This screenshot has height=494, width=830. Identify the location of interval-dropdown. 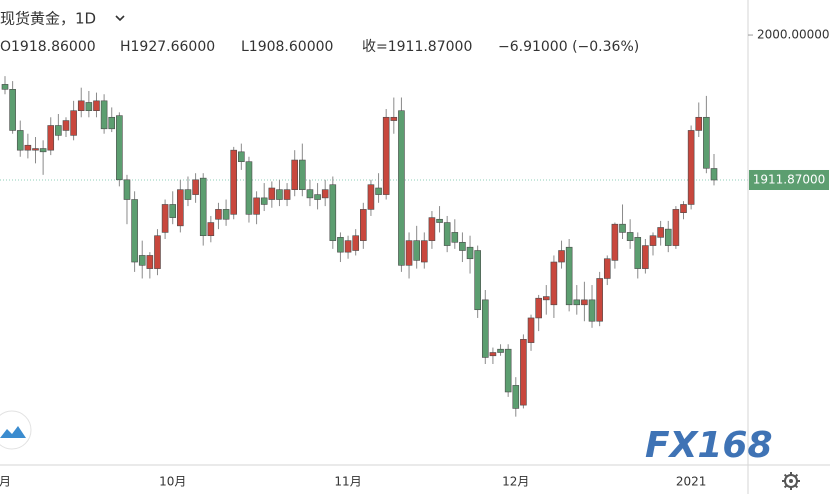
(120, 18).